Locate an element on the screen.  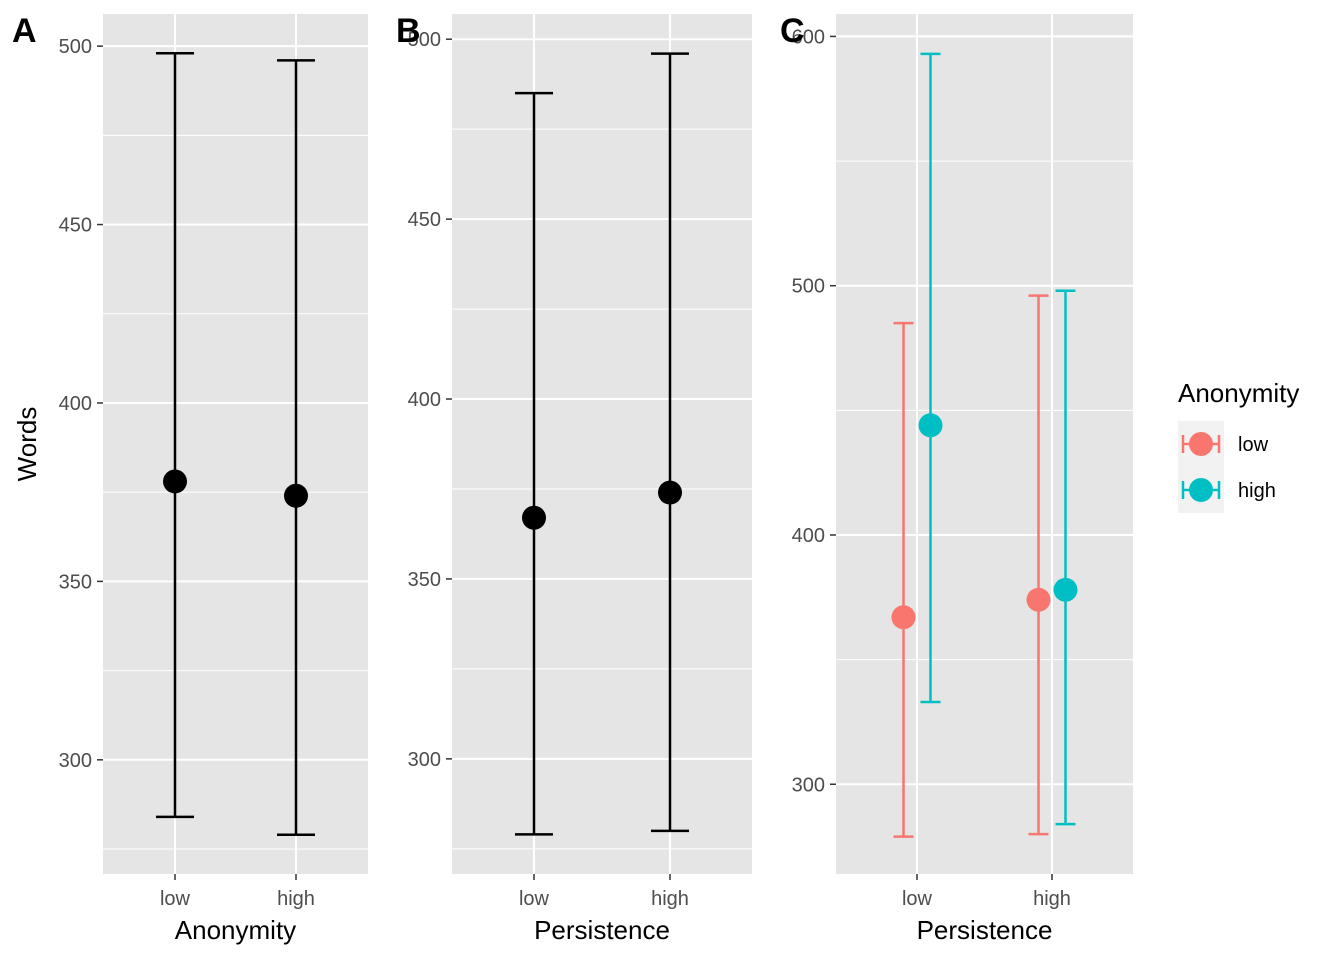
panel-tag: B is located at coordinates (408, 31).